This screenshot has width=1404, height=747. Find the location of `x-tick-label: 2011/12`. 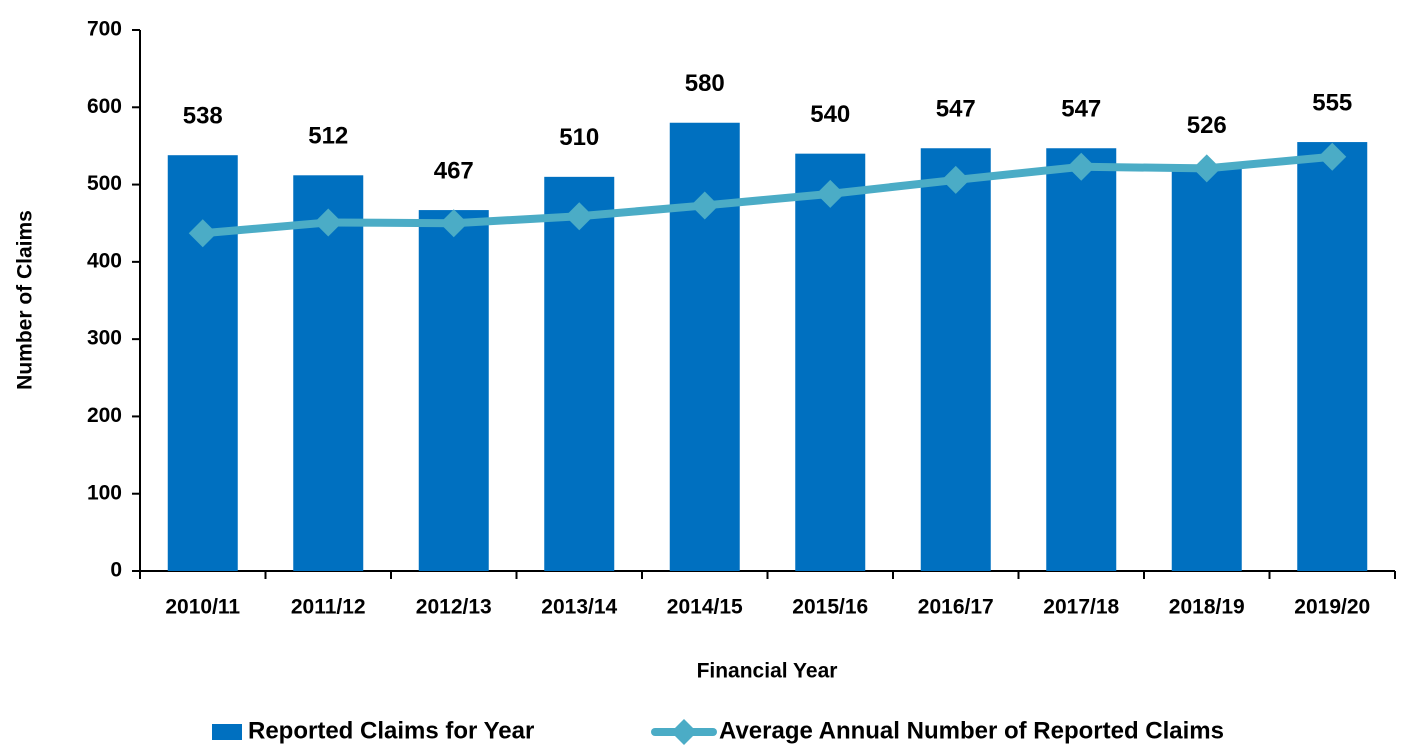

x-tick-label: 2011/12 is located at coordinates (328, 607).